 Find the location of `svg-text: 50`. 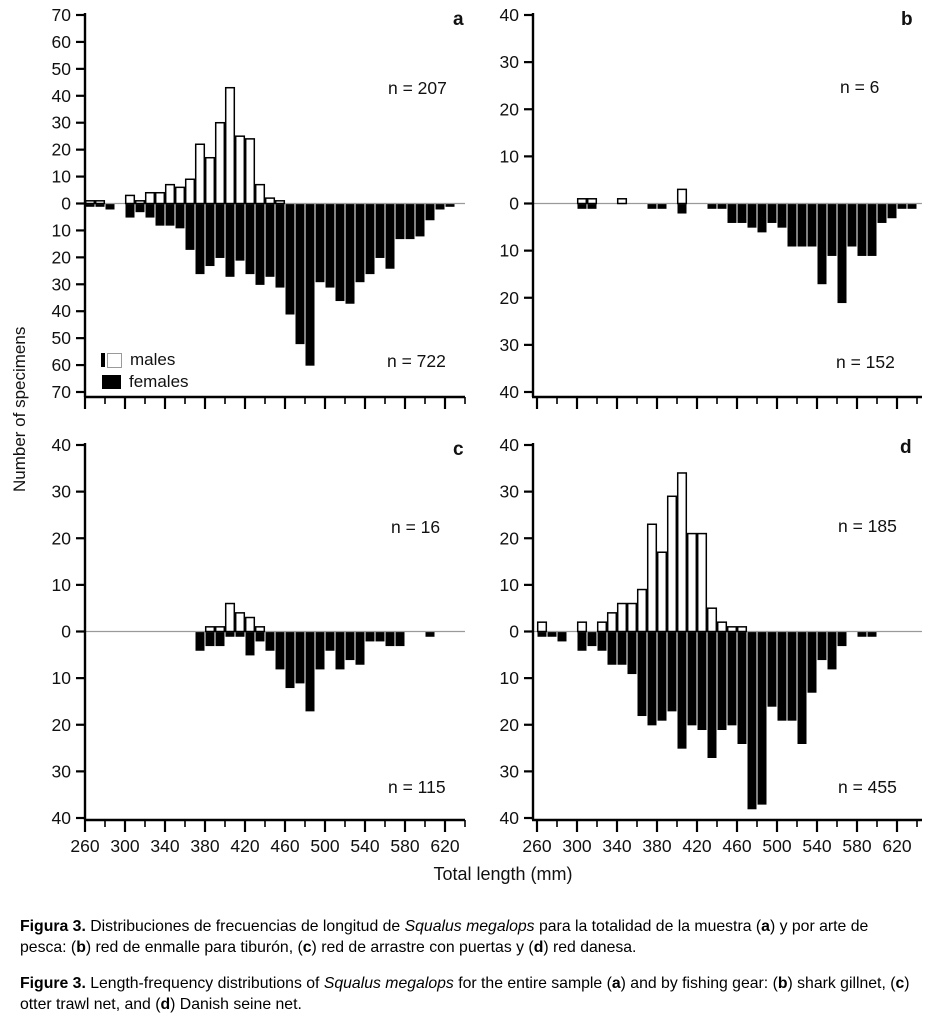

svg-text: 50 is located at coordinates (62, 338).